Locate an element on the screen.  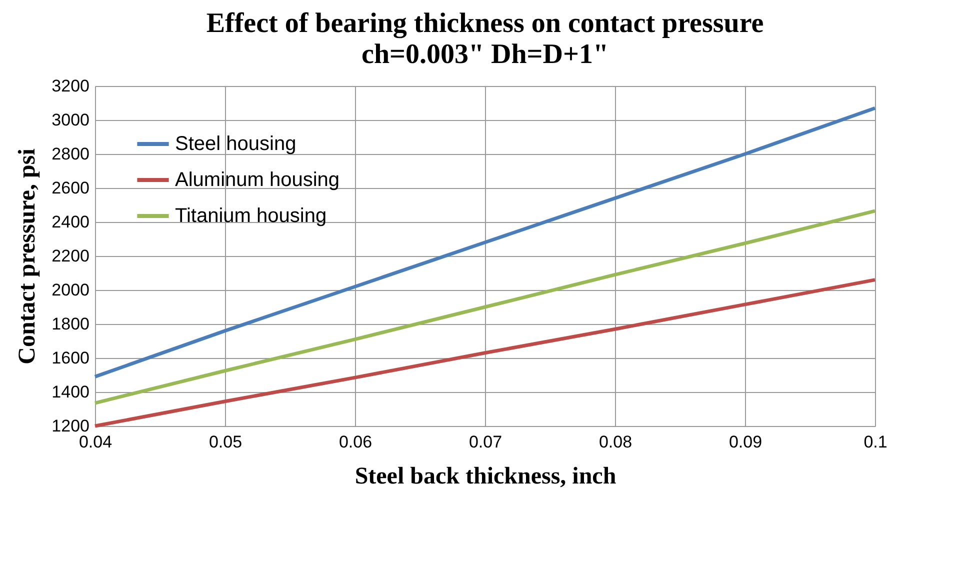
y-tick-label: 2400 is located at coordinates (71, 222).